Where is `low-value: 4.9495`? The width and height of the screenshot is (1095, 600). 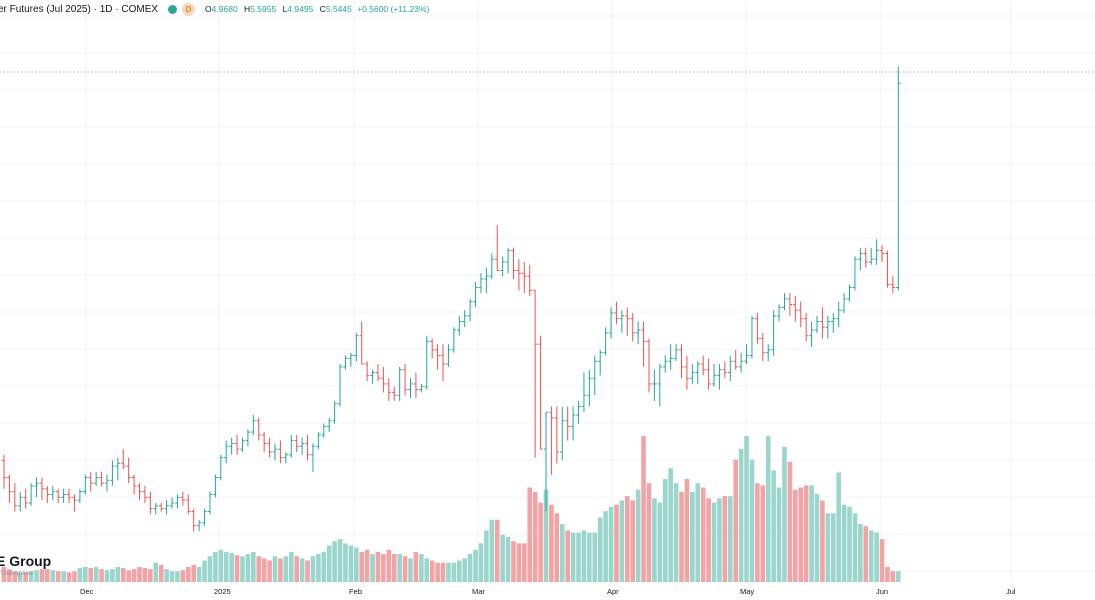
low-value: 4.9495 is located at coordinates (300, 9).